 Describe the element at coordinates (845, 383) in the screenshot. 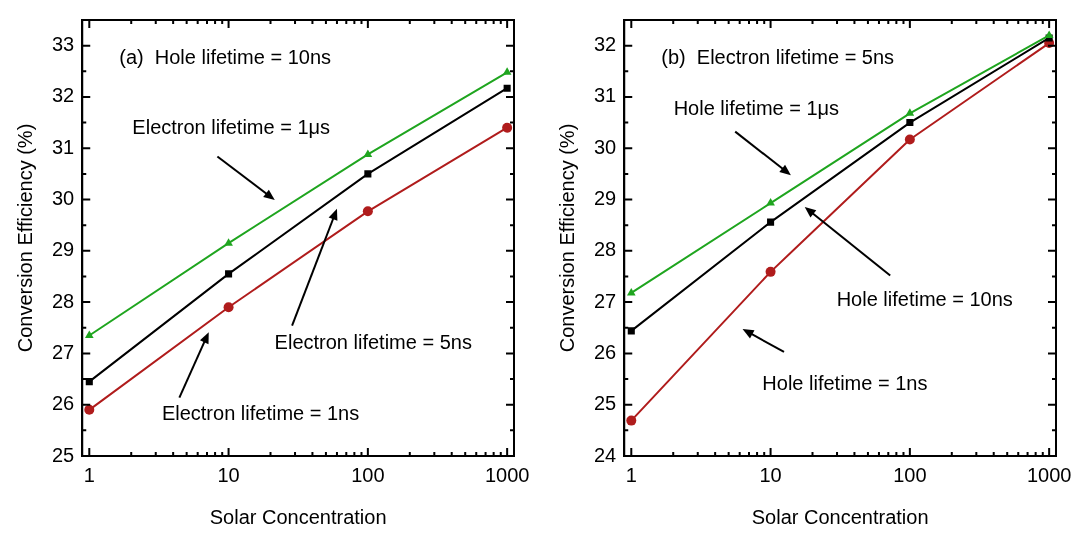

I see `annotation: Hole lifetime = 1ns` at that location.